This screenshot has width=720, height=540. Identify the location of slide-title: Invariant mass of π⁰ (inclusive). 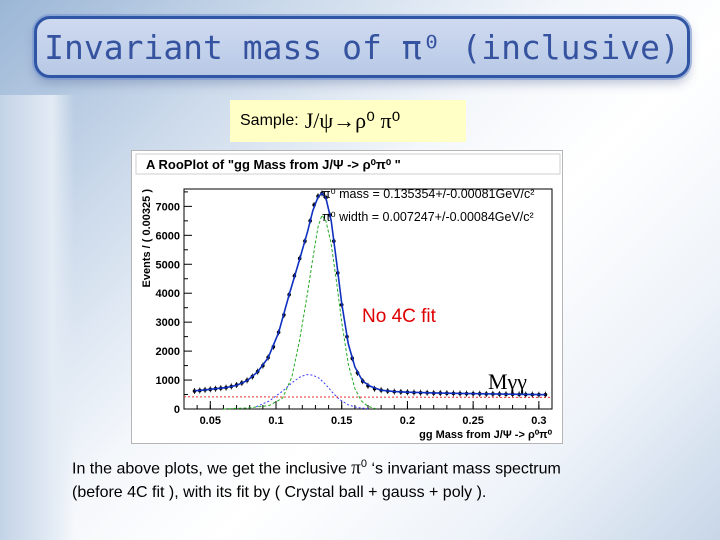
(362, 47).